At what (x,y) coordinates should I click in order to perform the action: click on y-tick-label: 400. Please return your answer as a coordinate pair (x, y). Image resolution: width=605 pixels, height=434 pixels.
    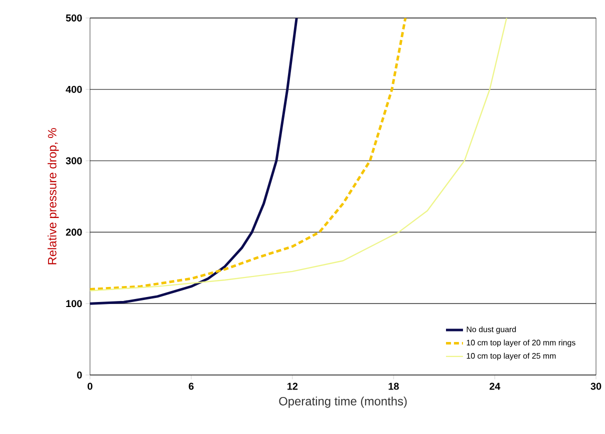
    Looking at the image, I should click on (74, 89).